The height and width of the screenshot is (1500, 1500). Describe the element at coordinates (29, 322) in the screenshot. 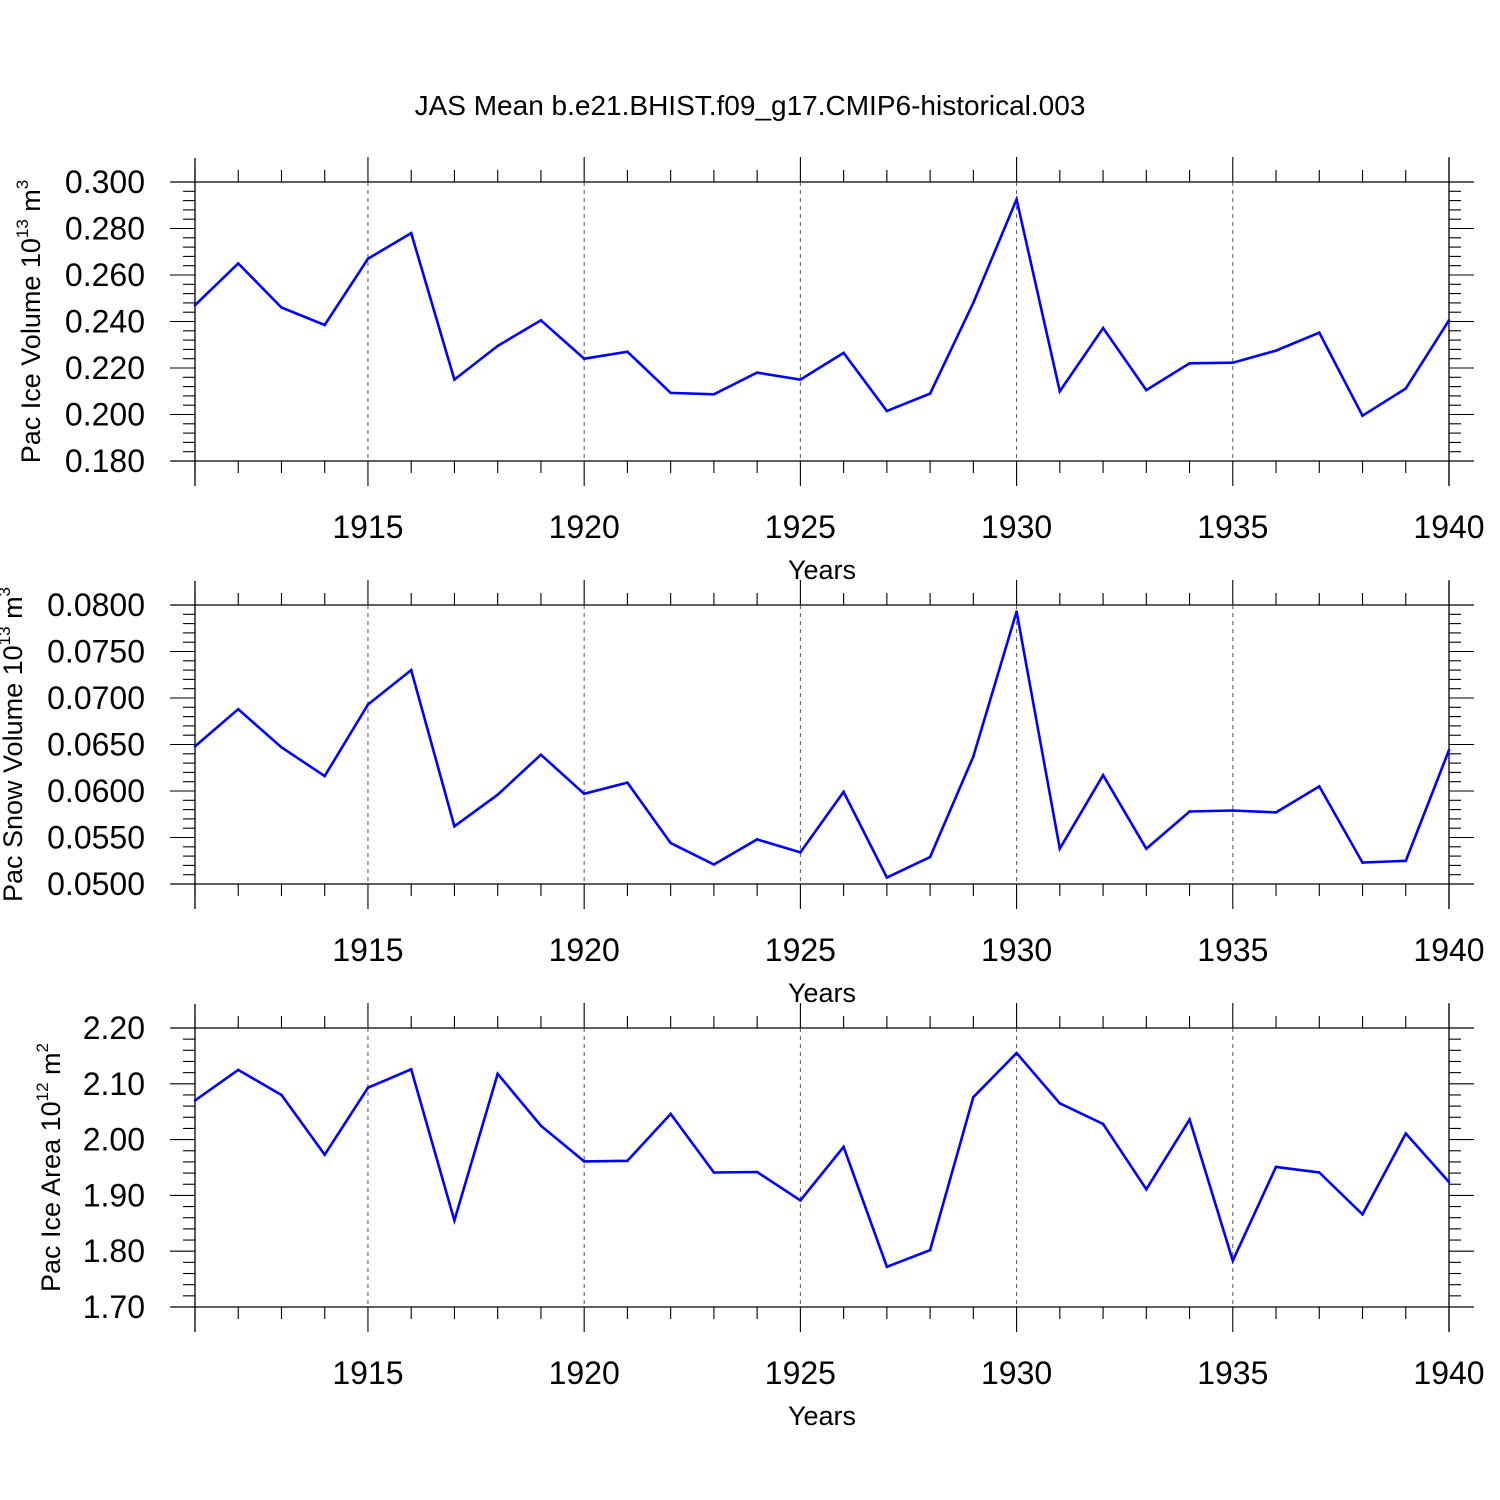

I see `y-axis-label: Pac Ice Volume 1013 m3` at that location.